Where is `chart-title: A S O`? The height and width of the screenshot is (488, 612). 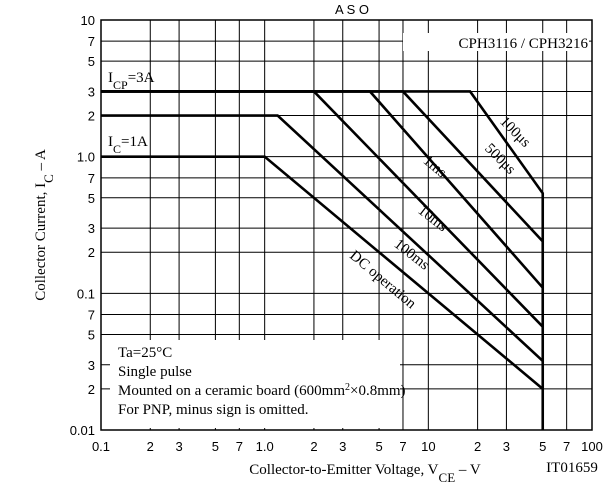 chart-title: A S O is located at coordinates (352, 9).